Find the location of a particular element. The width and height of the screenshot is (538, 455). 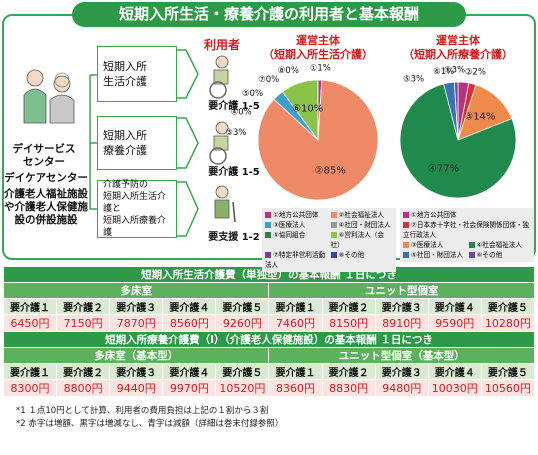

legend-item: ⑧その他 is located at coordinates (362, 260).